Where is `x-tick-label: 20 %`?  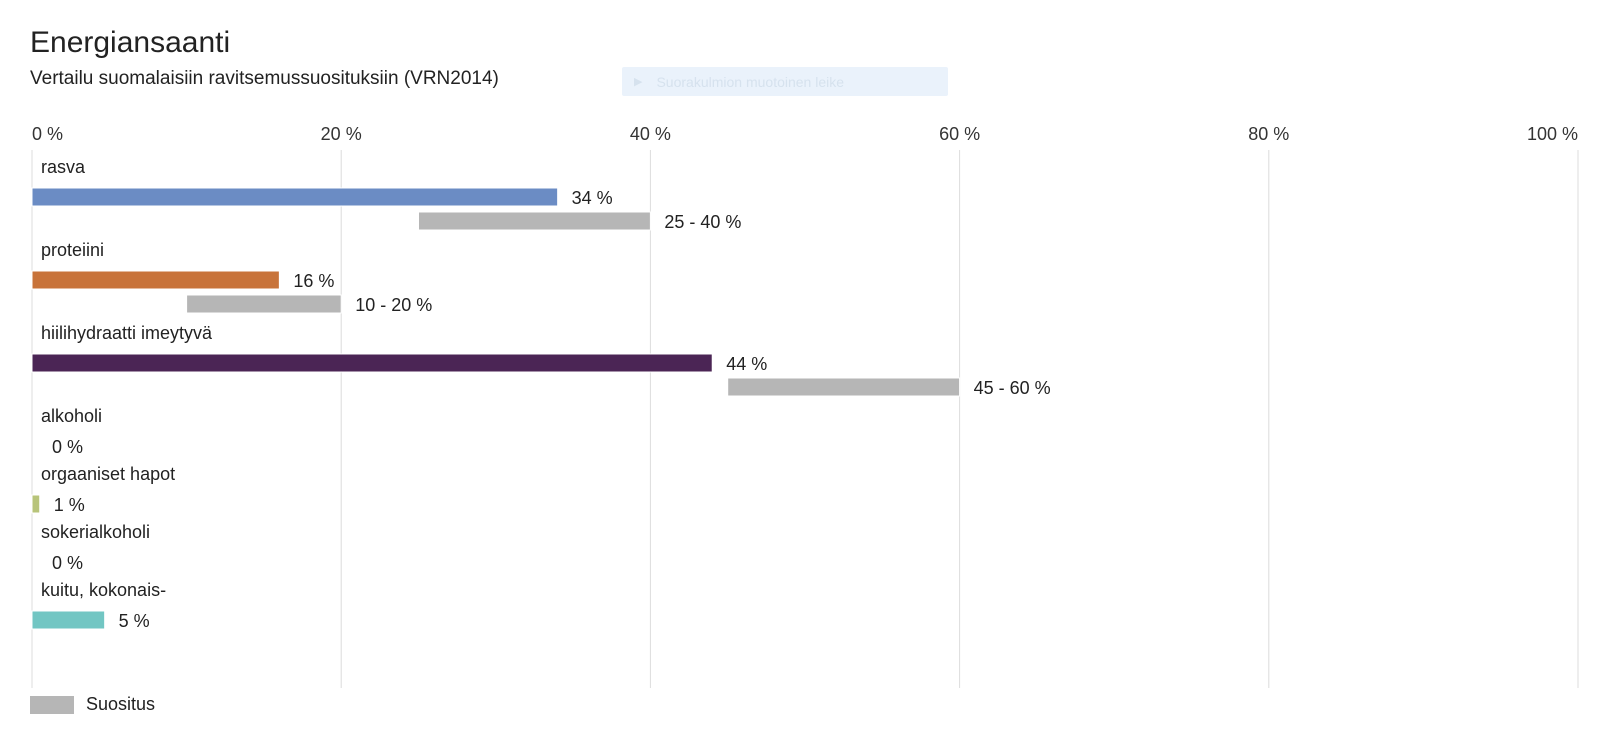 x-tick-label: 20 % is located at coordinates (341, 134).